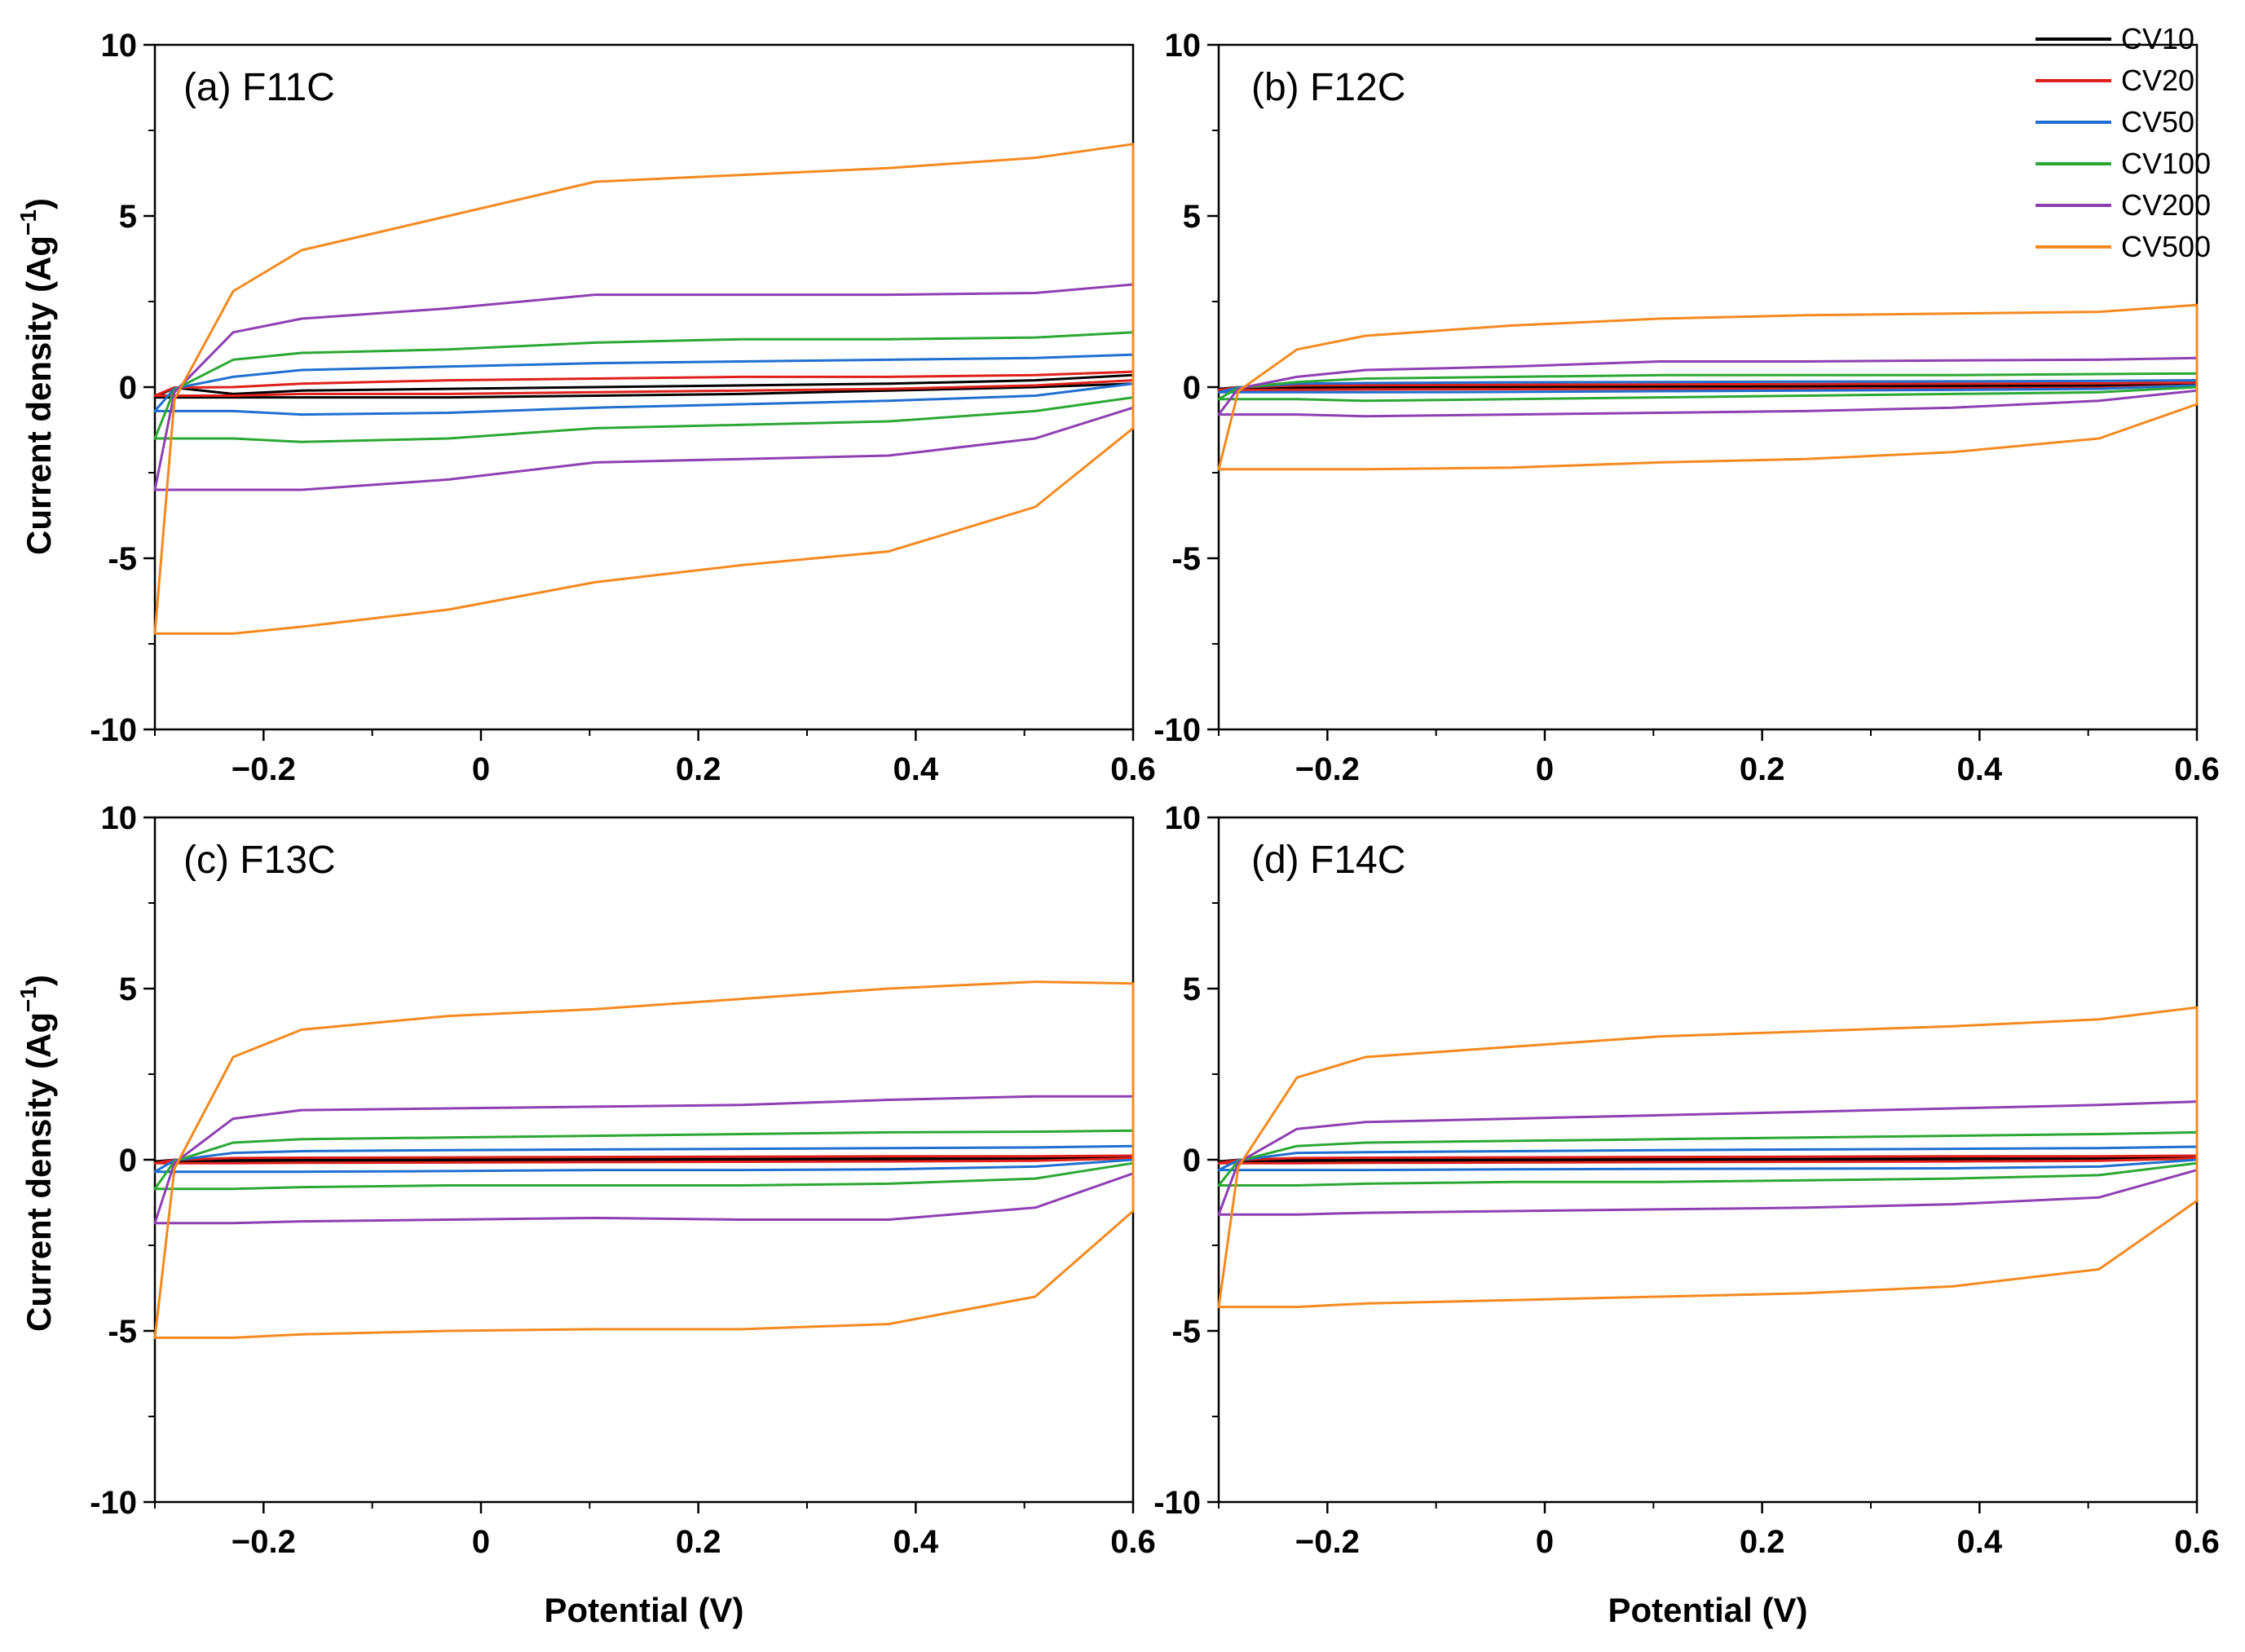  What do you see at coordinates (2157, 122) in the screenshot?
I see `legend-label-cv50: CV50` at bounding box center [2157, 122].